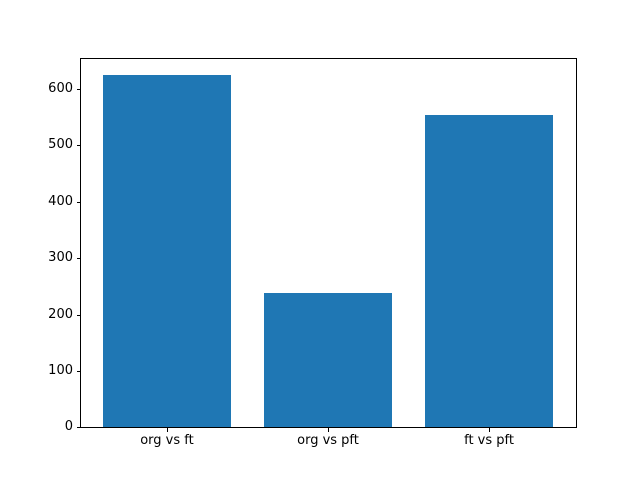 The height and width of the screenshot is (480, 640). What do you see at coordinates (489, 271) in the screenshot?
I see `bar-ft-vs-pft` at bounding box center [489, 271].